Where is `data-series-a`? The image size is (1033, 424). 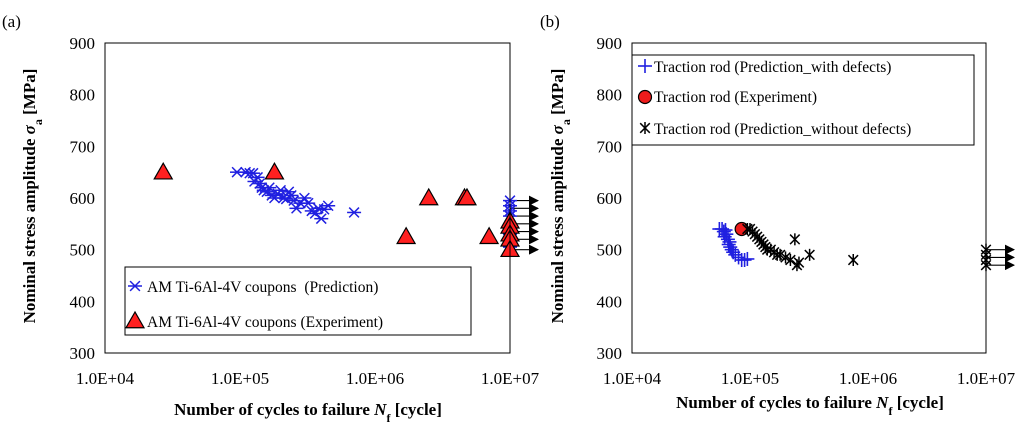 data-series-a is located at coordinates (337, 209).